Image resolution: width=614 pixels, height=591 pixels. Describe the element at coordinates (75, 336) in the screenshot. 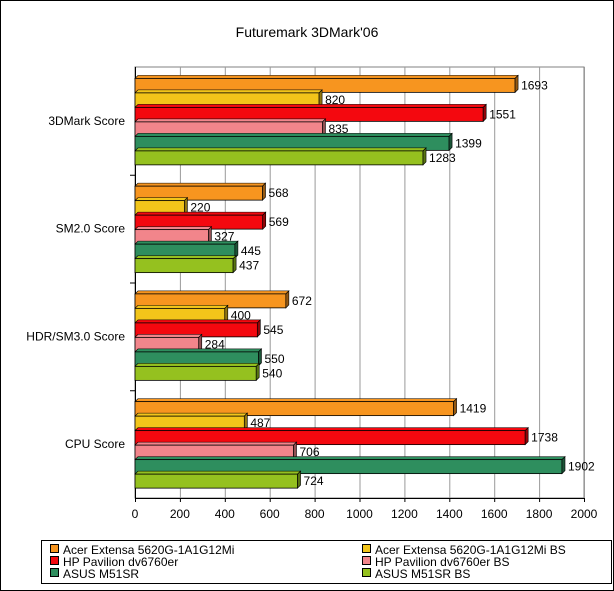

I see `category-label-2: HDR/SM3.0 Score` at that location.